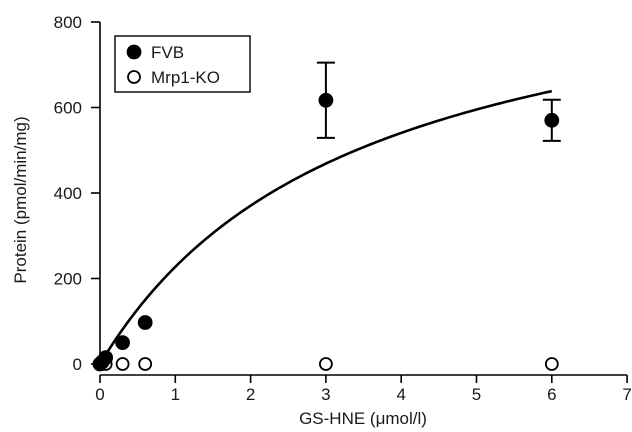 This screenshot has width=632, height=432. Describe the element at coordinates (363, 389) in the screenshot. I see `x-ticks: 0 1 2 3 4 5 6 7` at that location.